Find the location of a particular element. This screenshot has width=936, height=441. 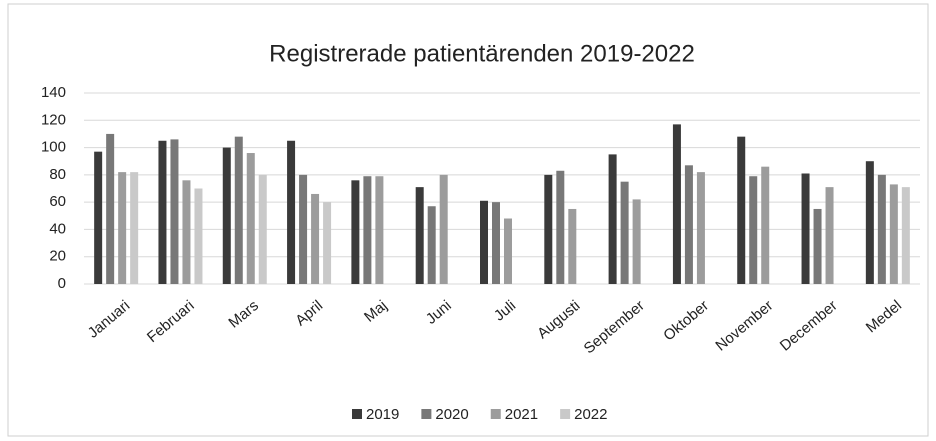

legend-label: 2019 is located at coordinates (382, 414).